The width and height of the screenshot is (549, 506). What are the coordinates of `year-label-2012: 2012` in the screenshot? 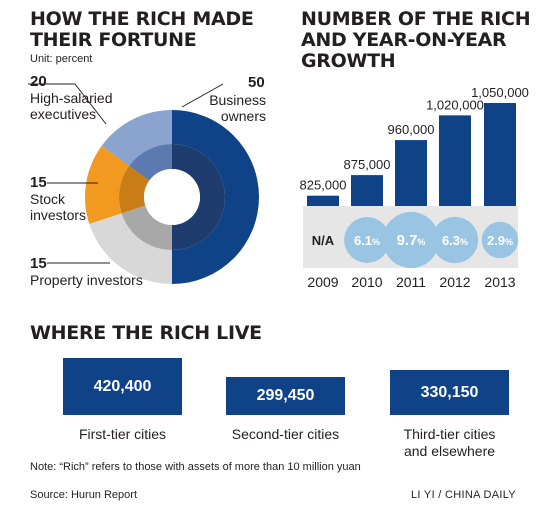 It's located at (454, 282).